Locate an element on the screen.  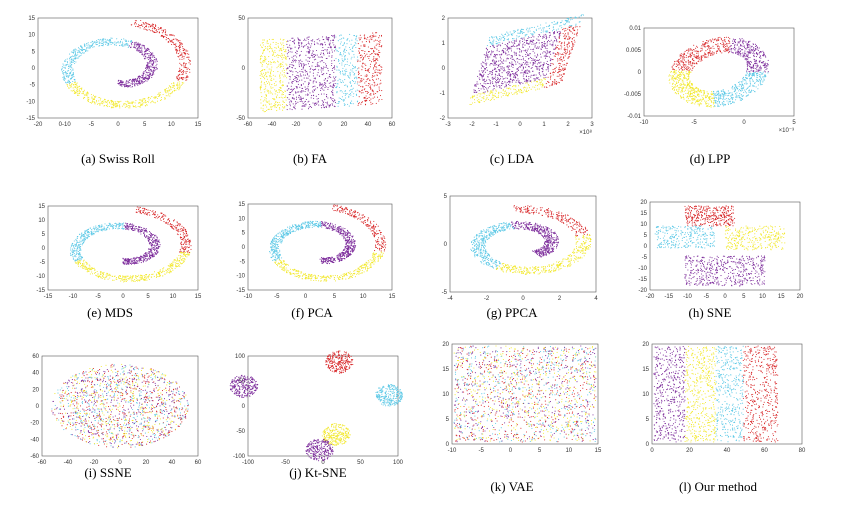
lpp-scatter: 0.01 0.005 0 -0.005 -0.01-10 -5 0 5 ×10⁻³ is located at coordinates (710, 80).